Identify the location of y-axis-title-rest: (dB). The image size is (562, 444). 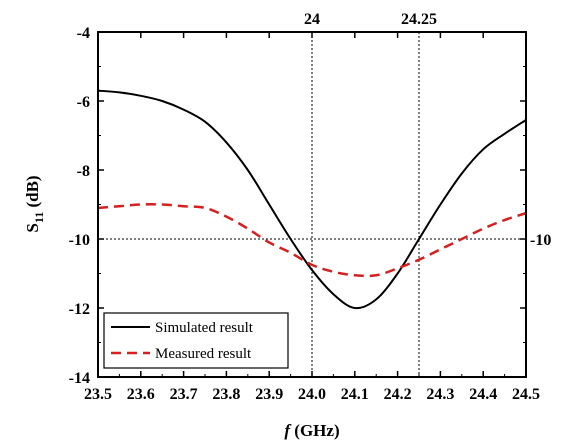
(32, 193).